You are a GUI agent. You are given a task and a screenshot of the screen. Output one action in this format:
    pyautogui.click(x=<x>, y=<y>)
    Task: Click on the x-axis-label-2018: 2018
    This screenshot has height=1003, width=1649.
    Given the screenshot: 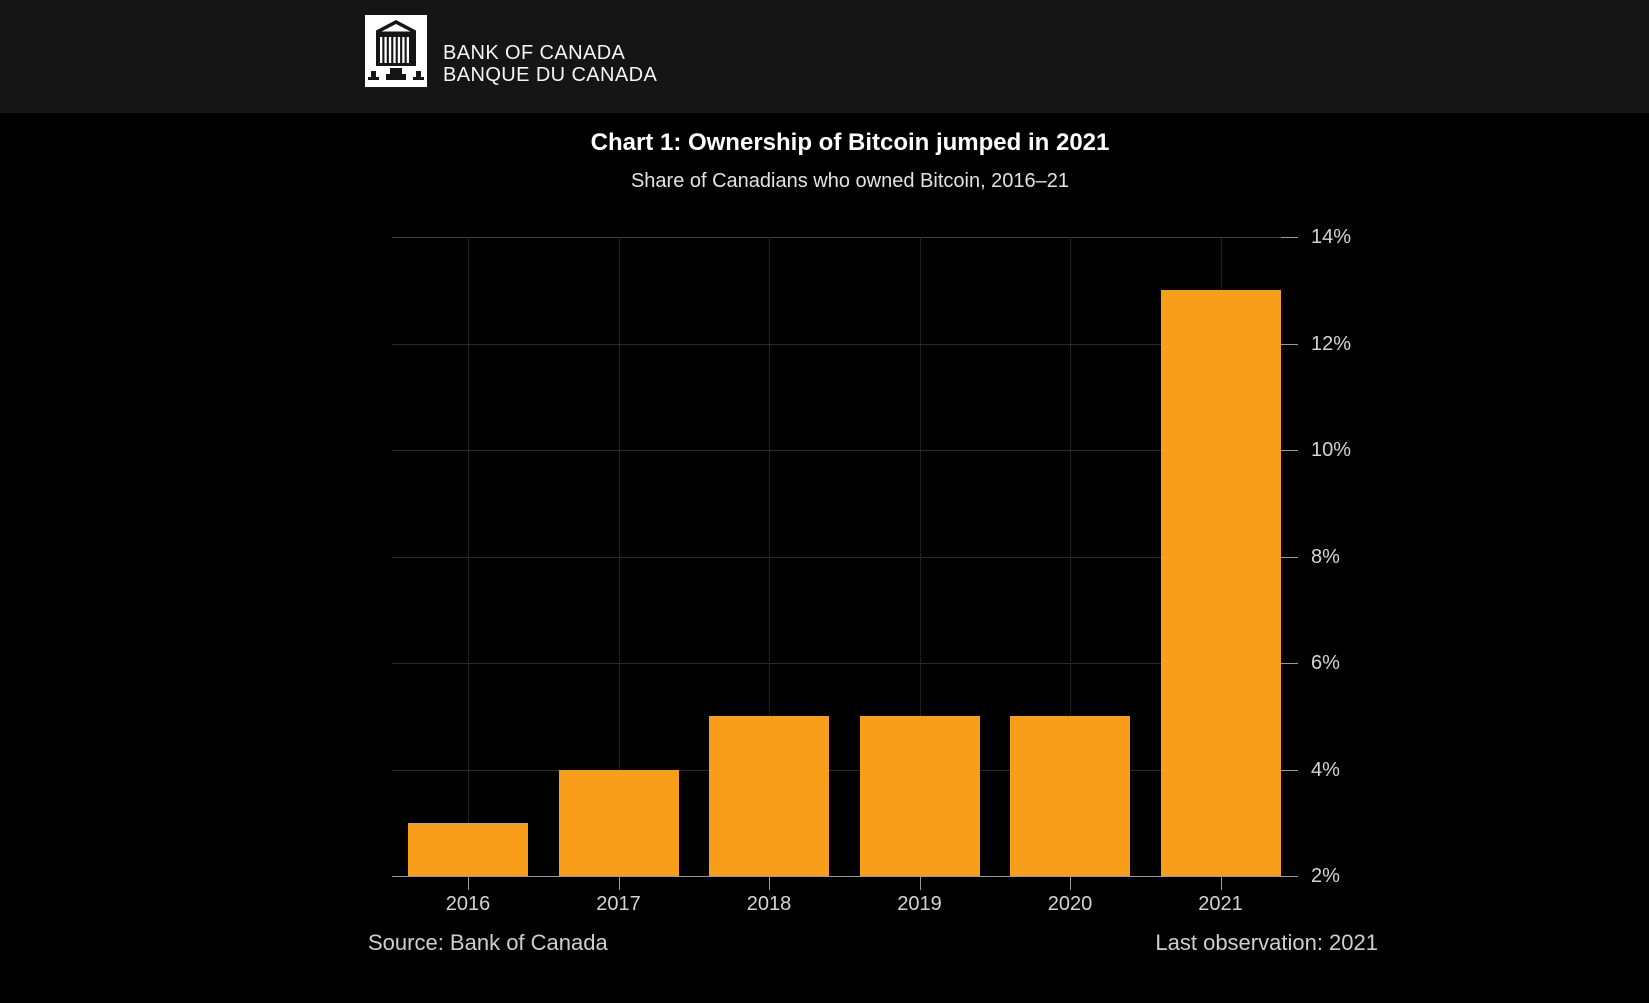 What is the action you would take?
    pyautogui.click(x=769, y=904)
    